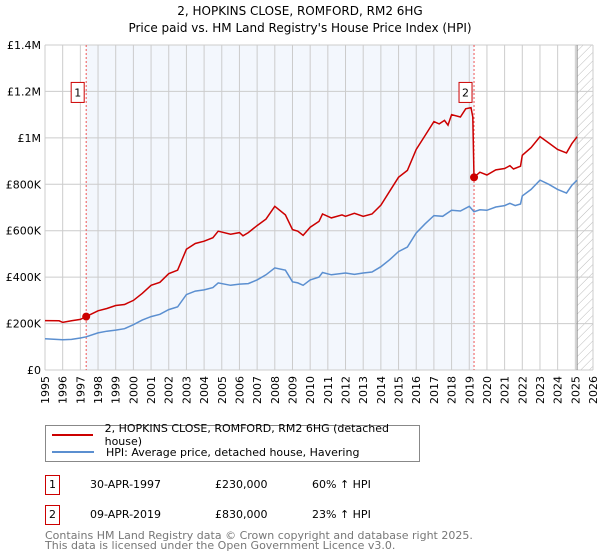  Describe the element at coordinates (257, 390) in the screenshot. I see `x-tick-label: 2007` at that location.